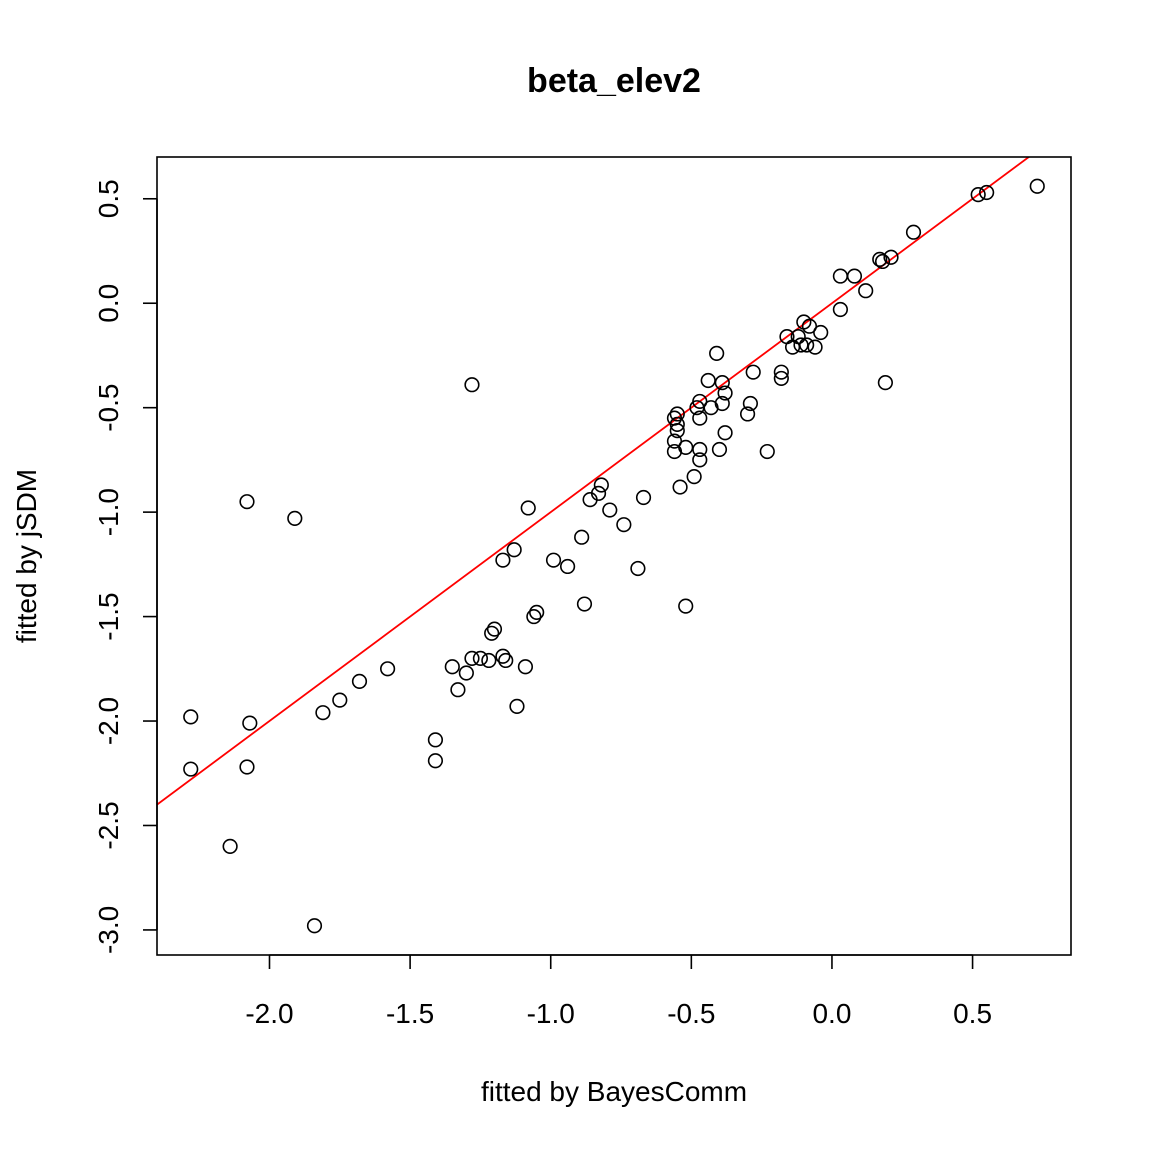  What do you see at coordinates (269, 1013) in the screenshot?
I see `x-tick-label: -2.0` at bounding box center [269, 1013].